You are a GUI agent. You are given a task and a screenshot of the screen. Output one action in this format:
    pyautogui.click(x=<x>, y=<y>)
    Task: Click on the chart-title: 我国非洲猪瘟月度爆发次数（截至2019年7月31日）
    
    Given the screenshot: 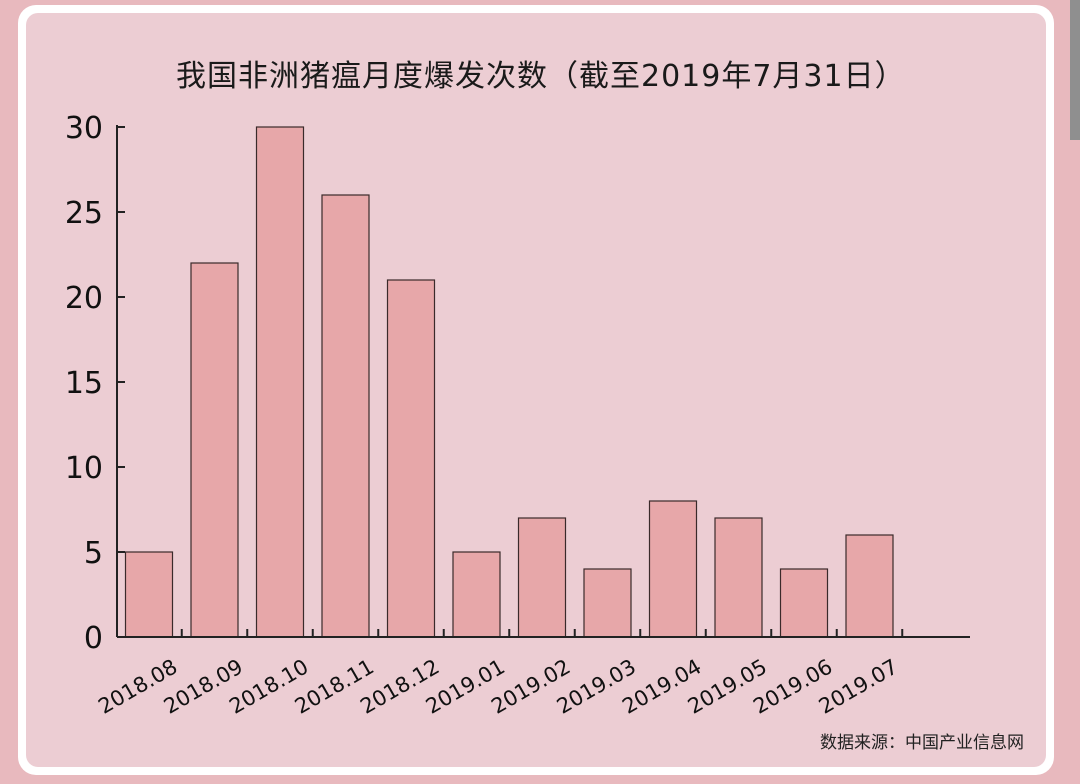 What is the action you would take?
    pyautogui.click(x=541, y=76)
    